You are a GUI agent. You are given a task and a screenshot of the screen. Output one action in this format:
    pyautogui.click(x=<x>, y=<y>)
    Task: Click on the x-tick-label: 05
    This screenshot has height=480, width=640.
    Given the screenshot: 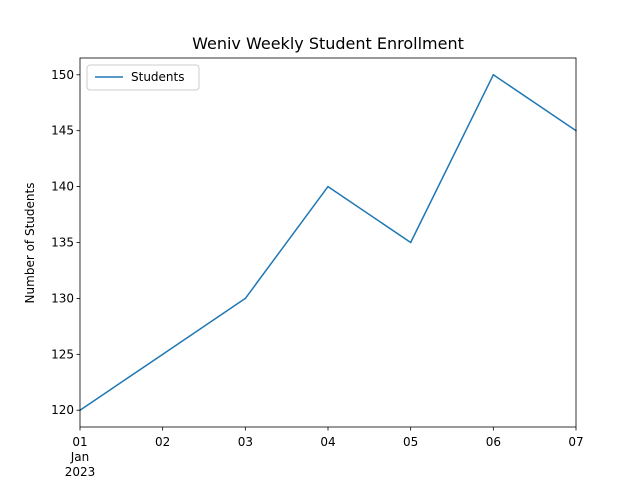 What is the action you would take?
    pyautogui.click(x=410, y=442)
    